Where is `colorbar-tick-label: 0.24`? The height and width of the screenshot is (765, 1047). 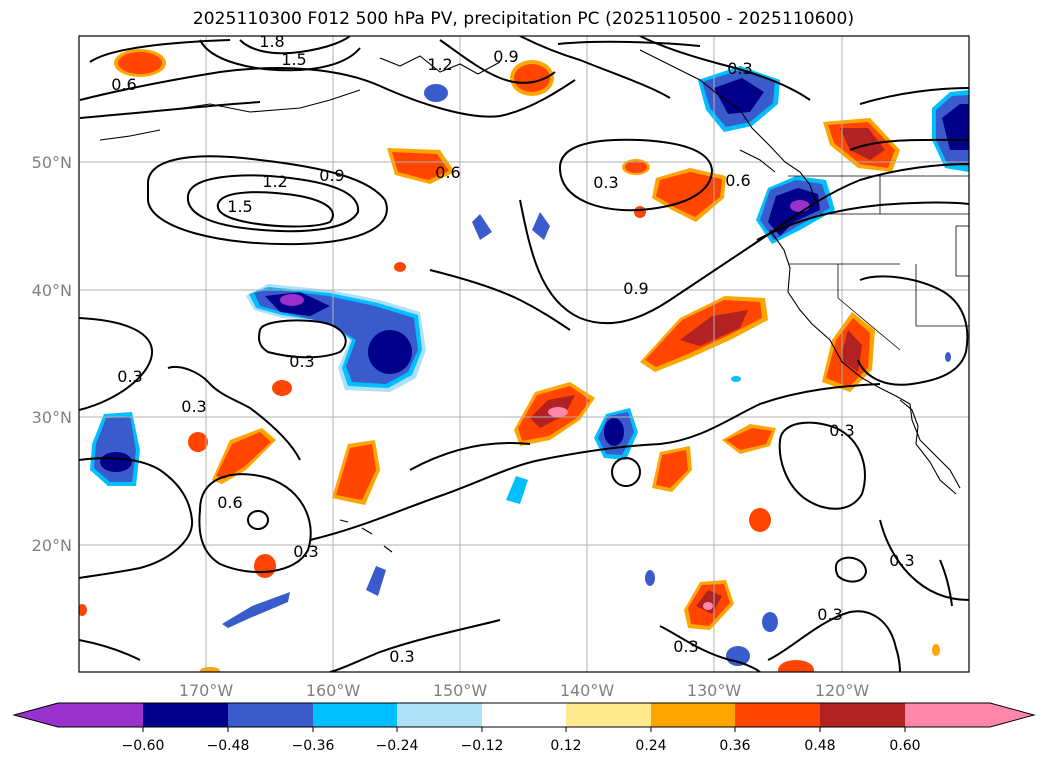 colorbar-tick-label: 0.24 is located at coordinates (650, 746).